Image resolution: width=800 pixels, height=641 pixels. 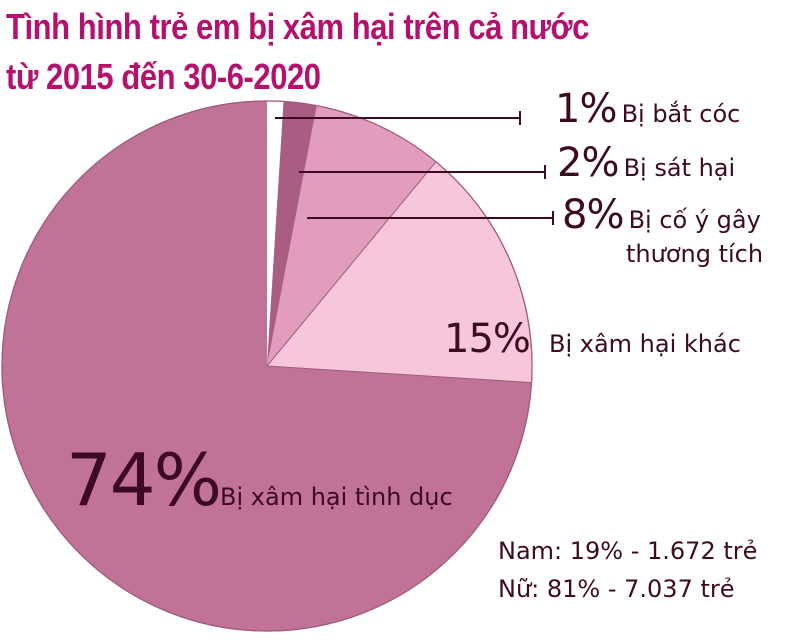 I want to click on label-injury: 8% Bị cố ý gây, so click(x=661, y=215).